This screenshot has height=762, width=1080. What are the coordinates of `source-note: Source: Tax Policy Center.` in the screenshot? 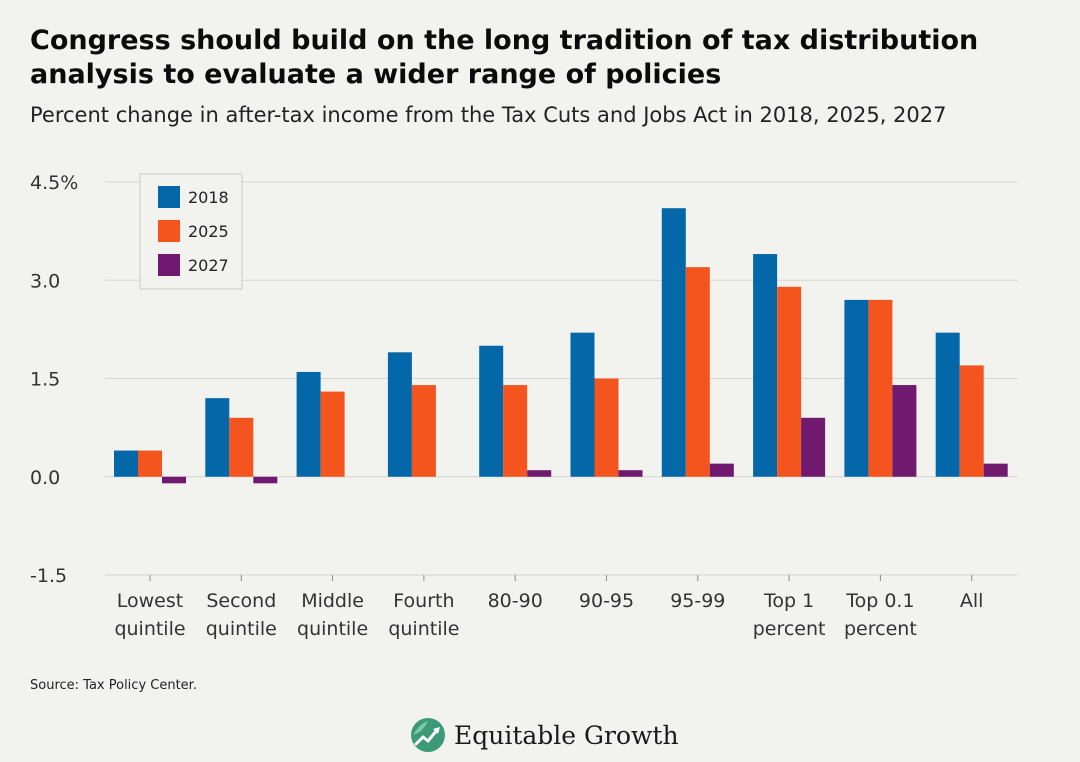 It's located at (113, 685).